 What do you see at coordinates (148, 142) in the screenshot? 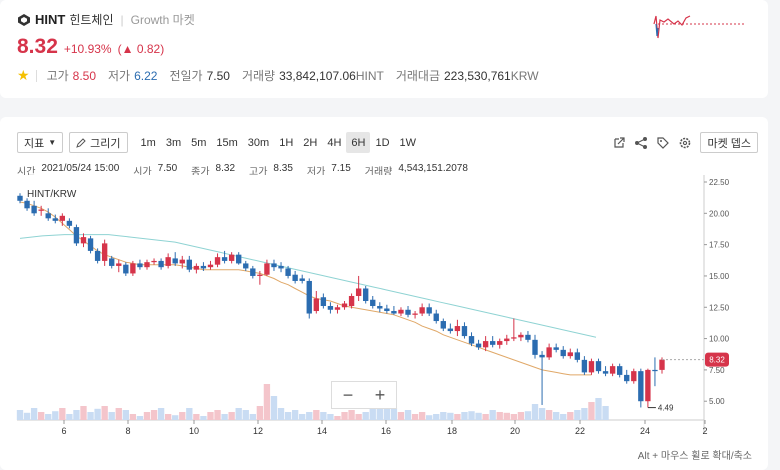
I see `interval-tab-1m: 1m` at bounding box center [148, 142].